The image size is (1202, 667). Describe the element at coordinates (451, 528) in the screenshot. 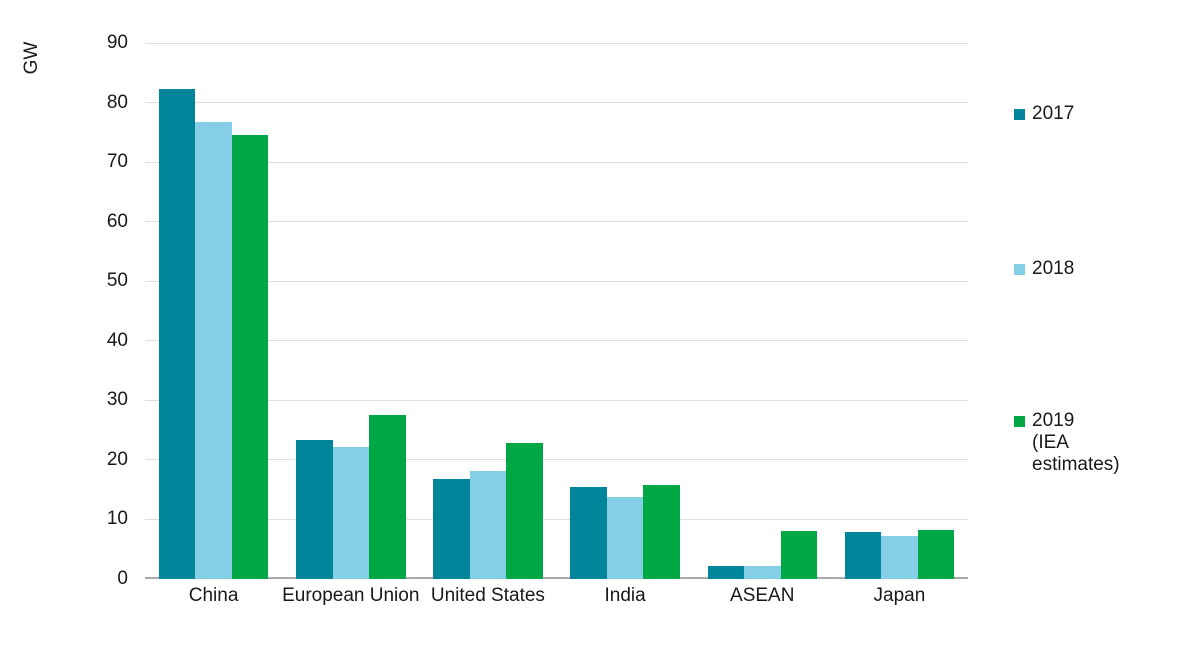

I see `bar-united-states-2017` at that location.